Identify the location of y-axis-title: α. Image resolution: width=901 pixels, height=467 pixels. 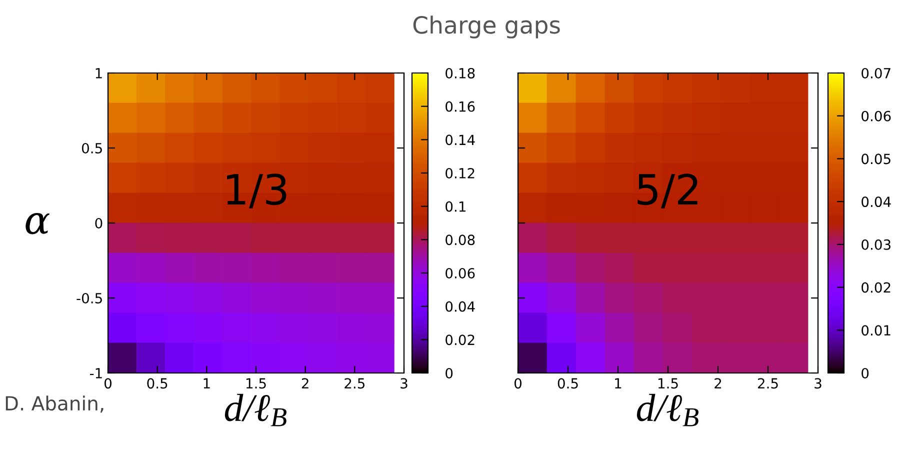
(38, 223).